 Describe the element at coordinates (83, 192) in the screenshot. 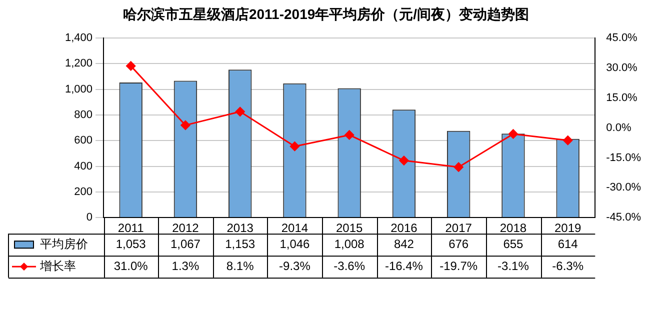

I see `y-tick-label: 200` at that location.